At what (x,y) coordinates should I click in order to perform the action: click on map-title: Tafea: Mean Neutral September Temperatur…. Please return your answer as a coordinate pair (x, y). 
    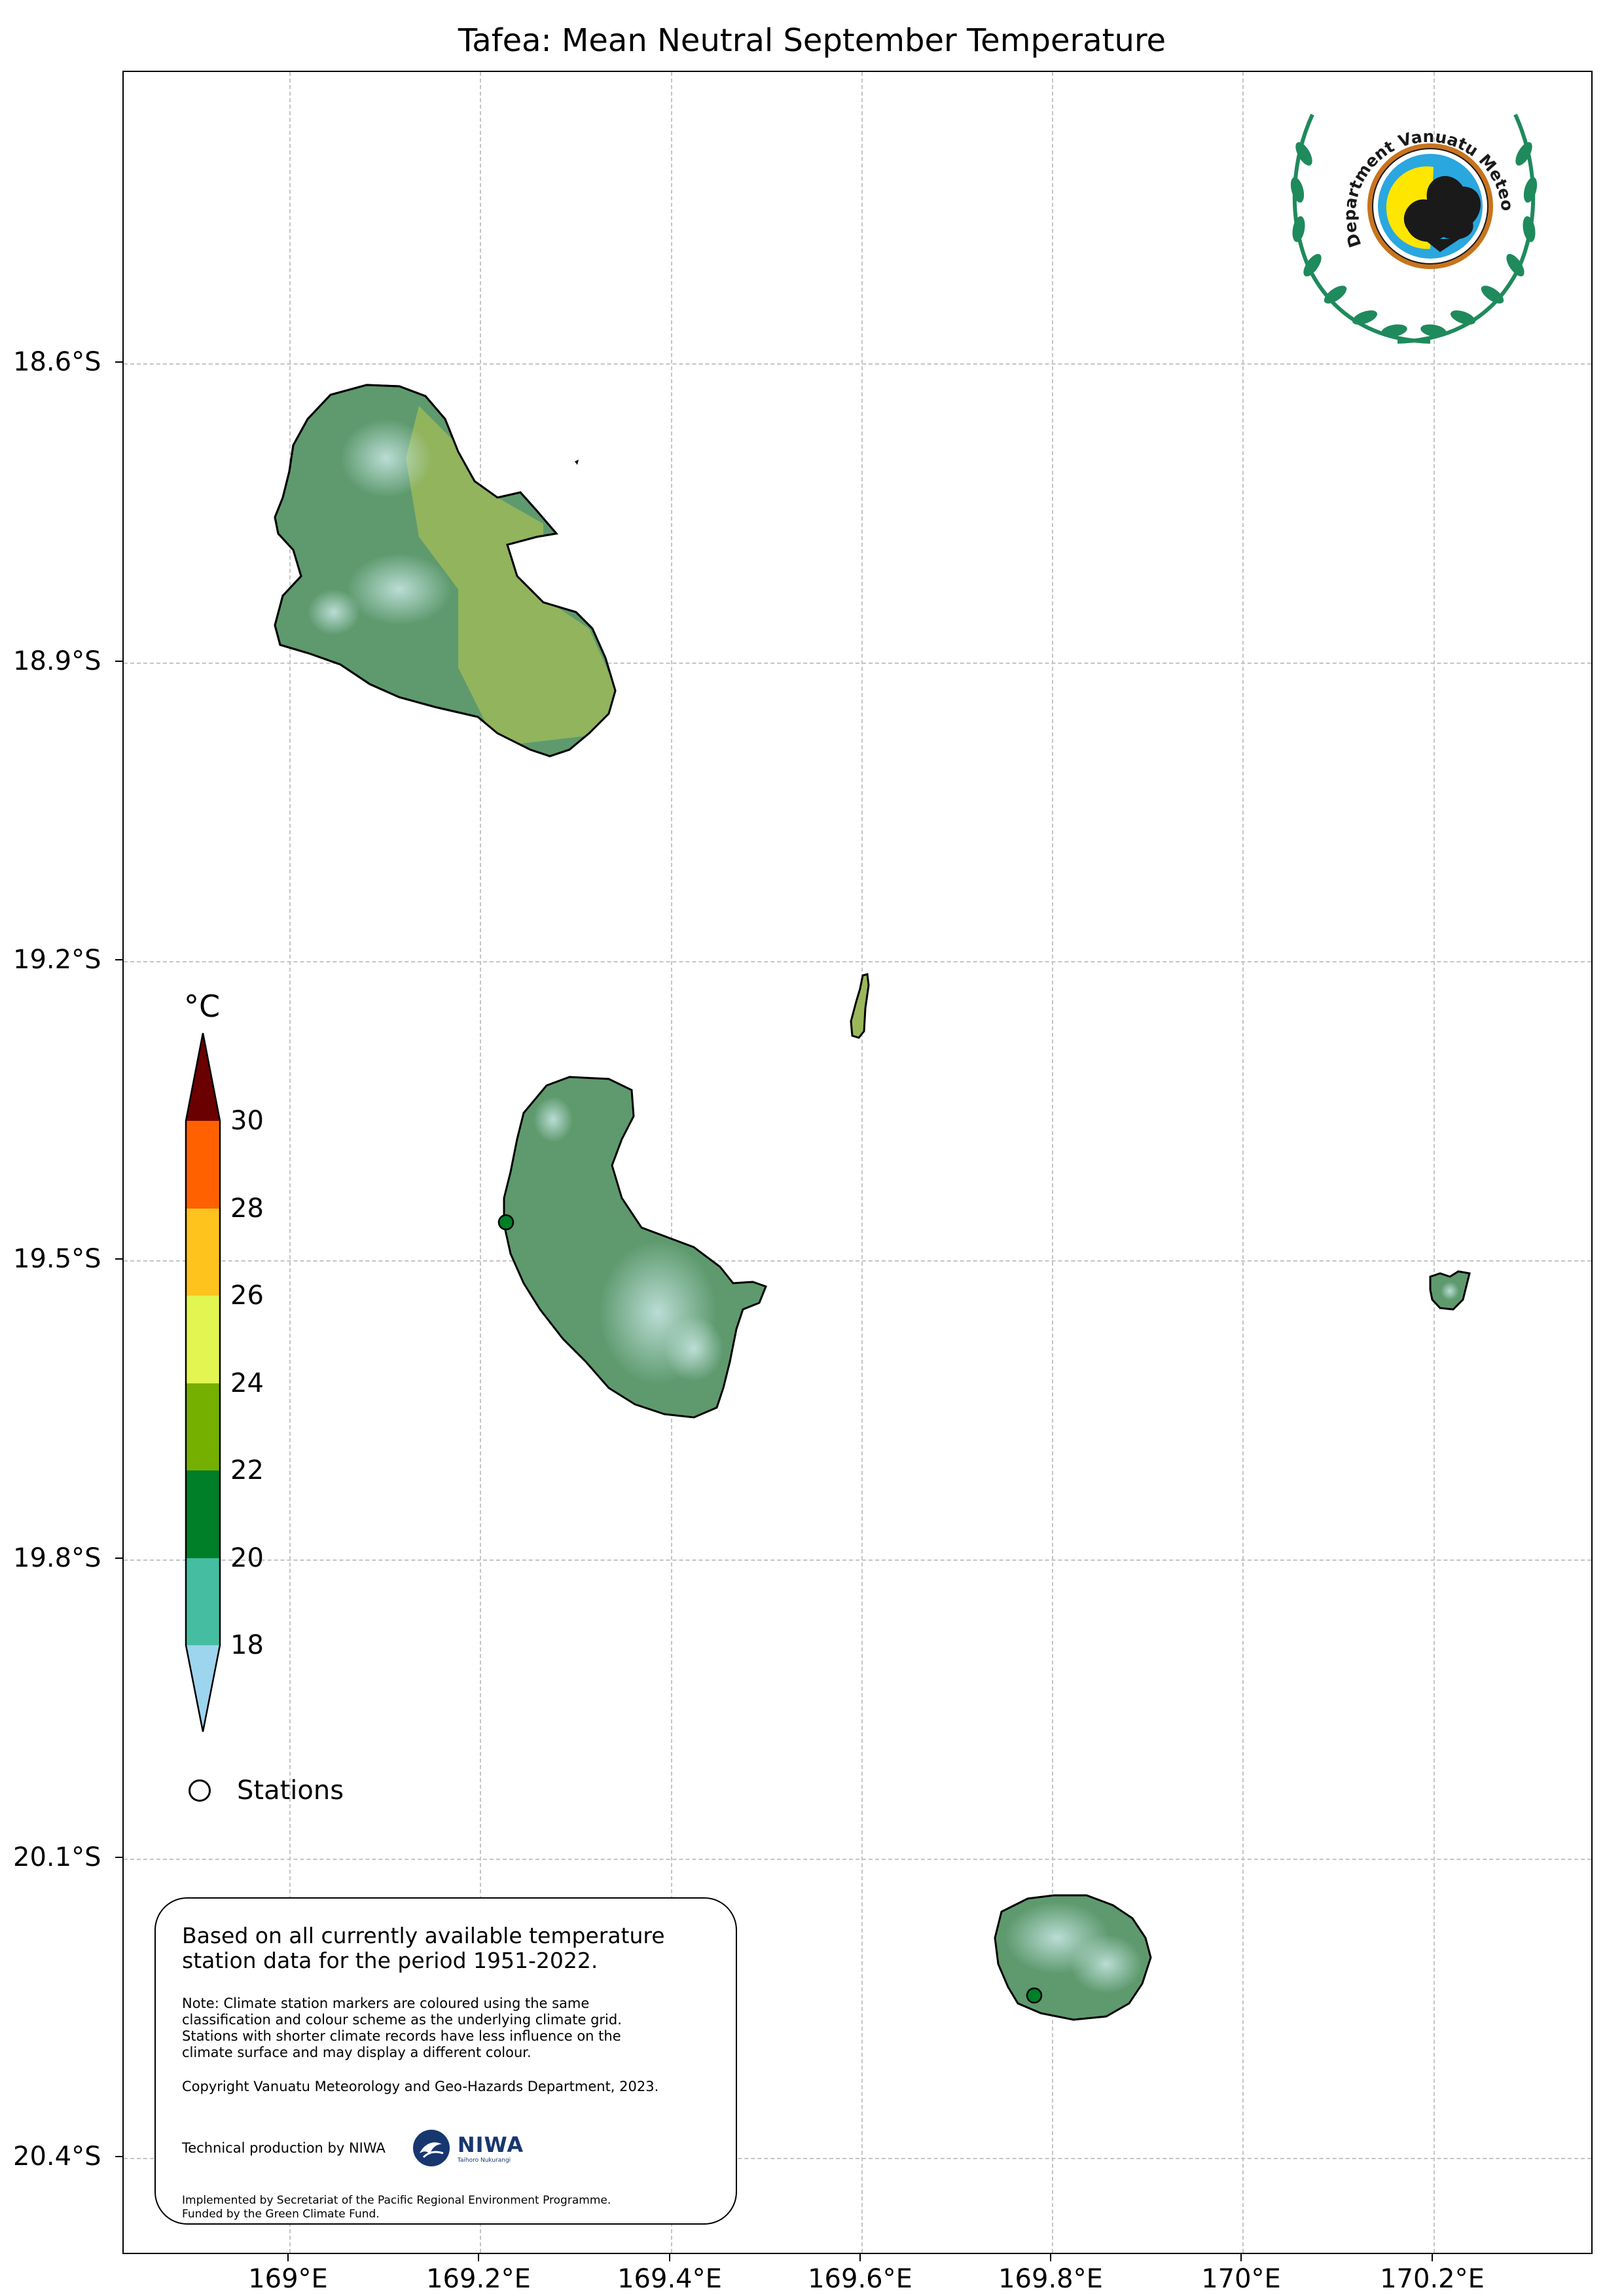
    Looking at the image, I should click on (812, 40).